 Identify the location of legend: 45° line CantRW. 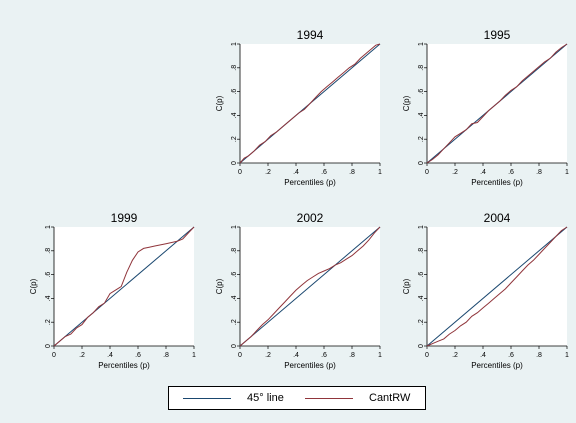
(297, 398).